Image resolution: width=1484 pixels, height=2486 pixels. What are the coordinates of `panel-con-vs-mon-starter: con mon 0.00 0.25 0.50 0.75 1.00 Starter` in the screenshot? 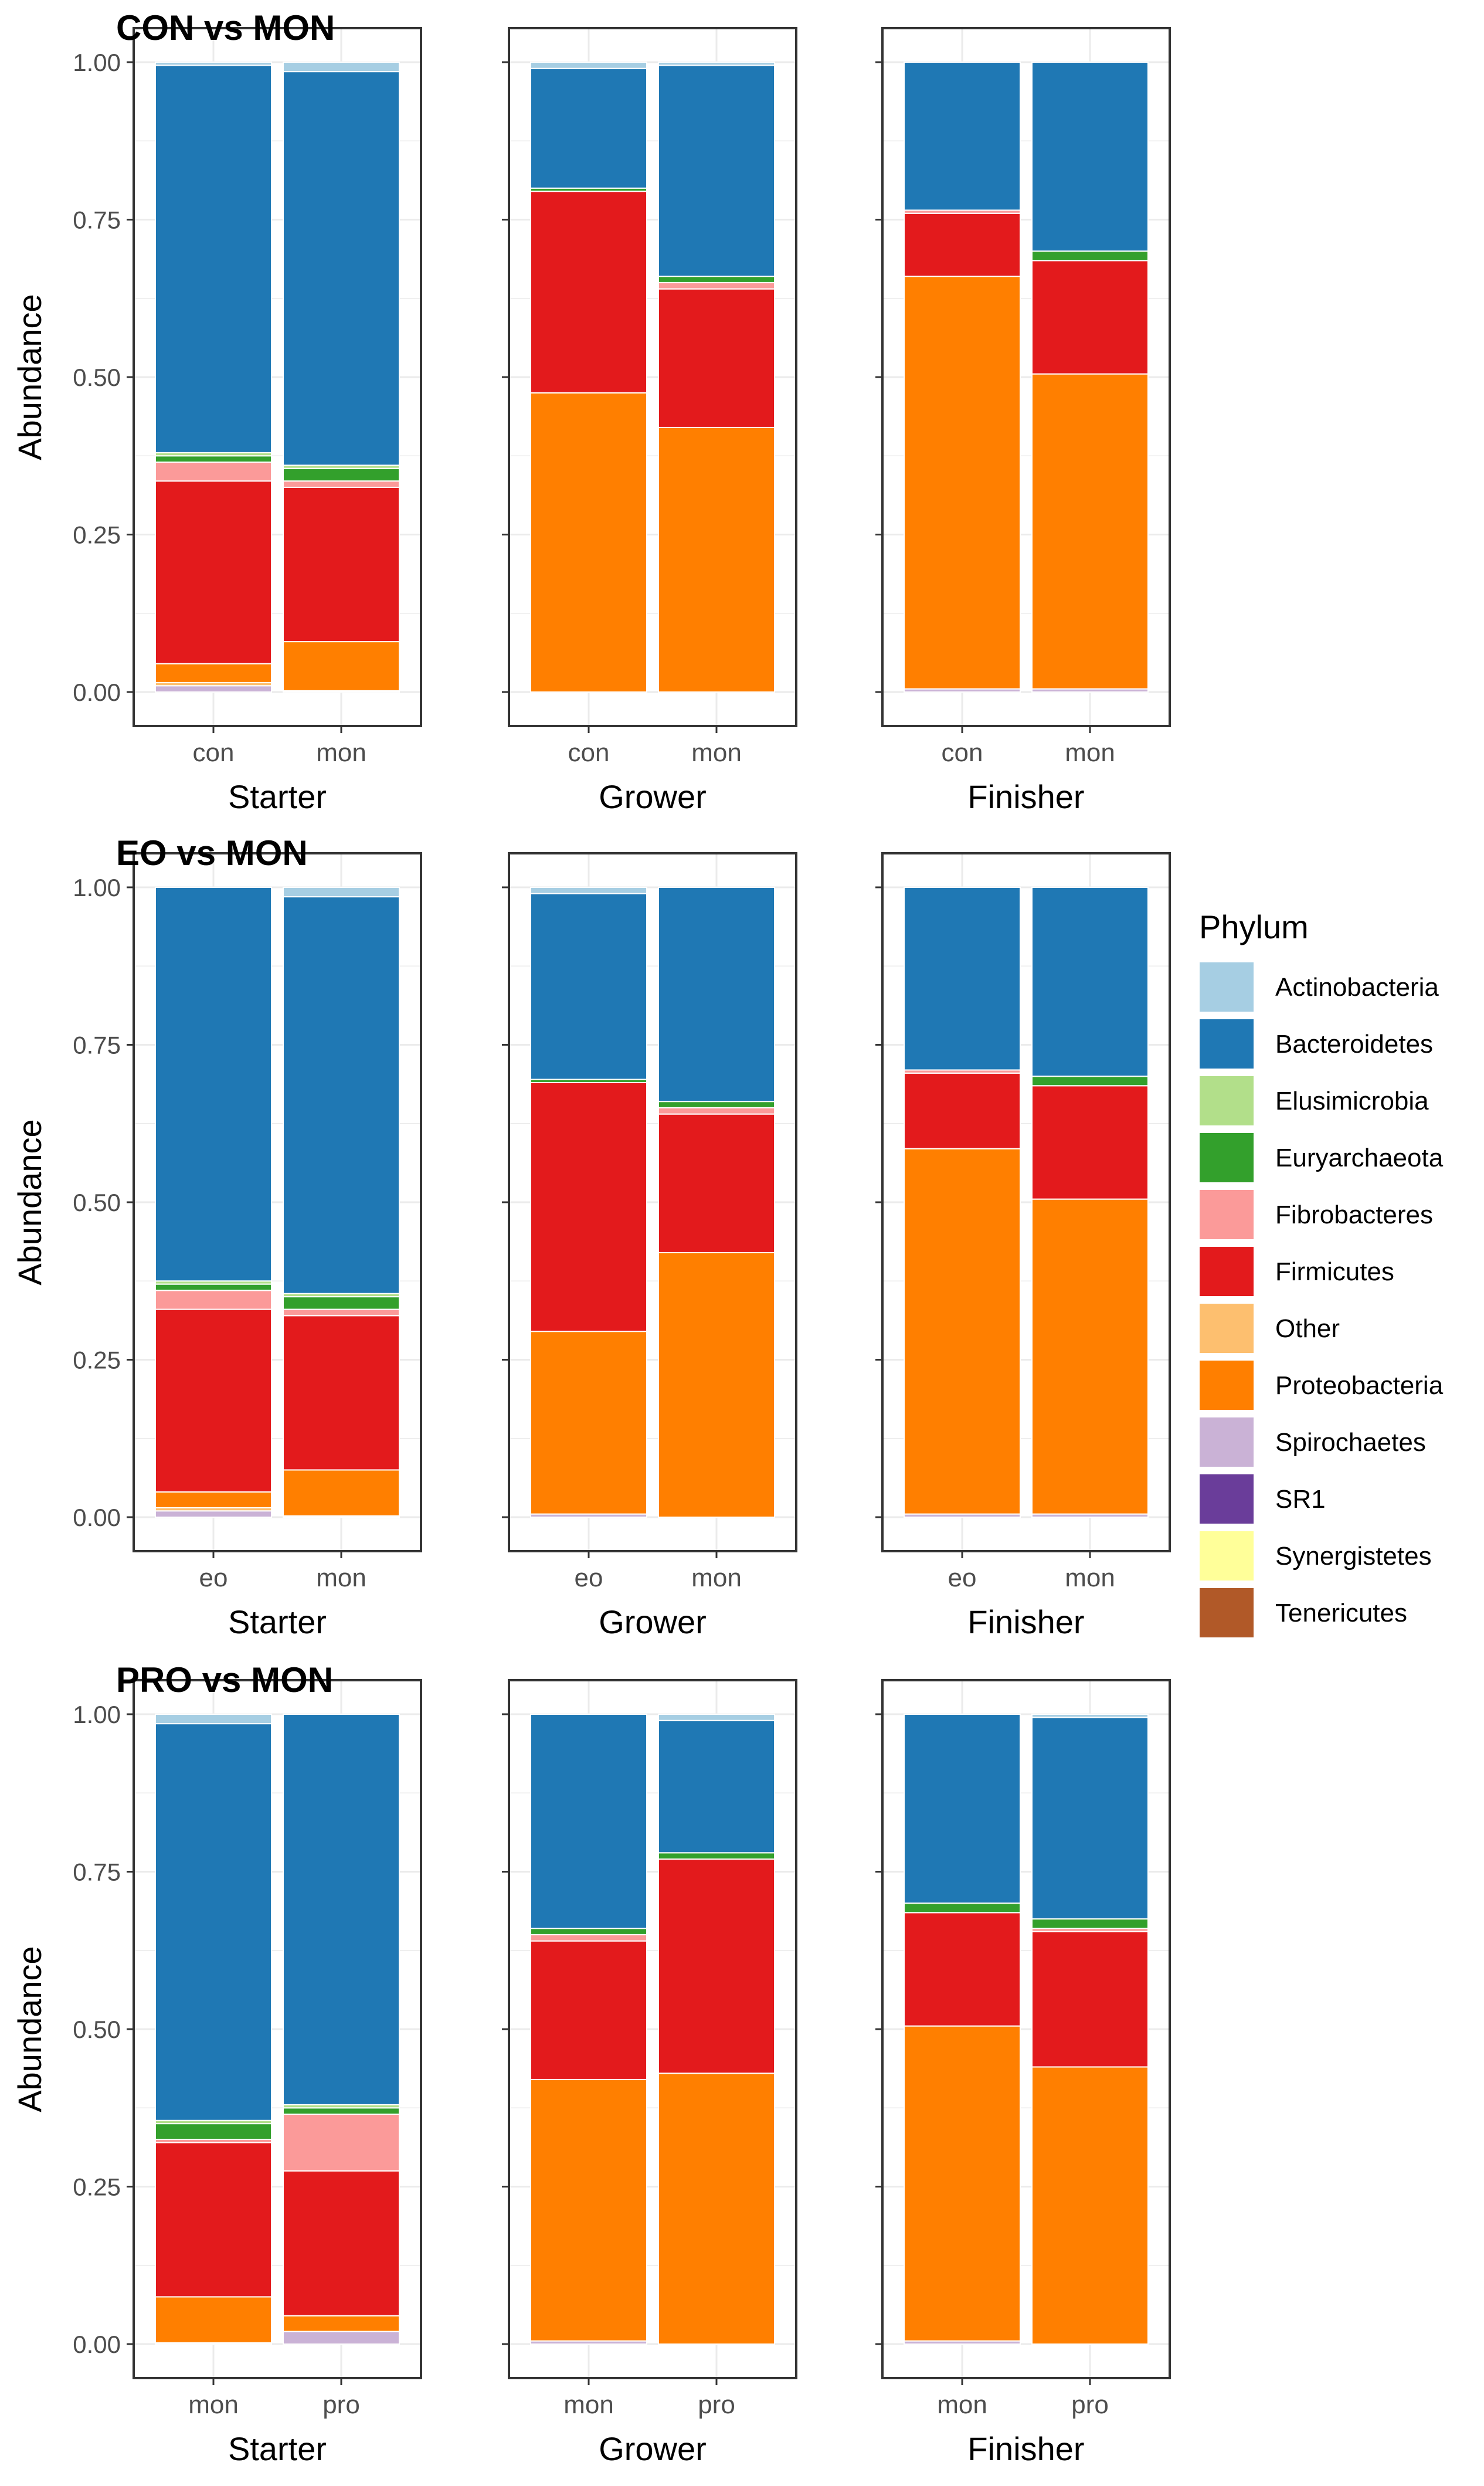 It's located at (248, 421).